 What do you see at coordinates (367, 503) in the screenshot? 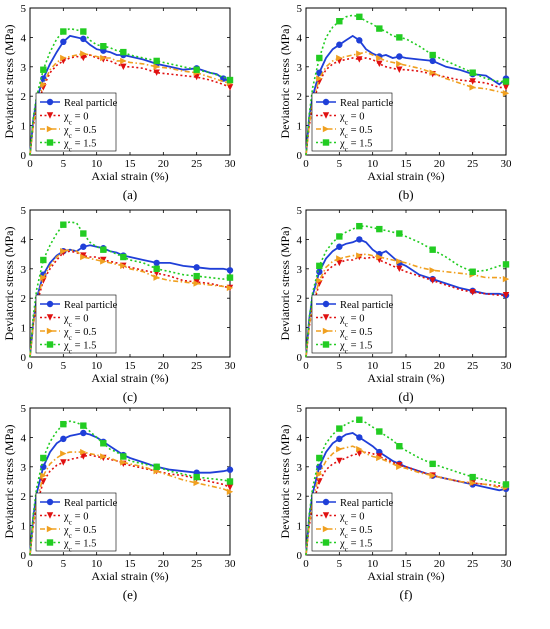
I see `legend-label: Real particle` at bounding box center [367, 503].